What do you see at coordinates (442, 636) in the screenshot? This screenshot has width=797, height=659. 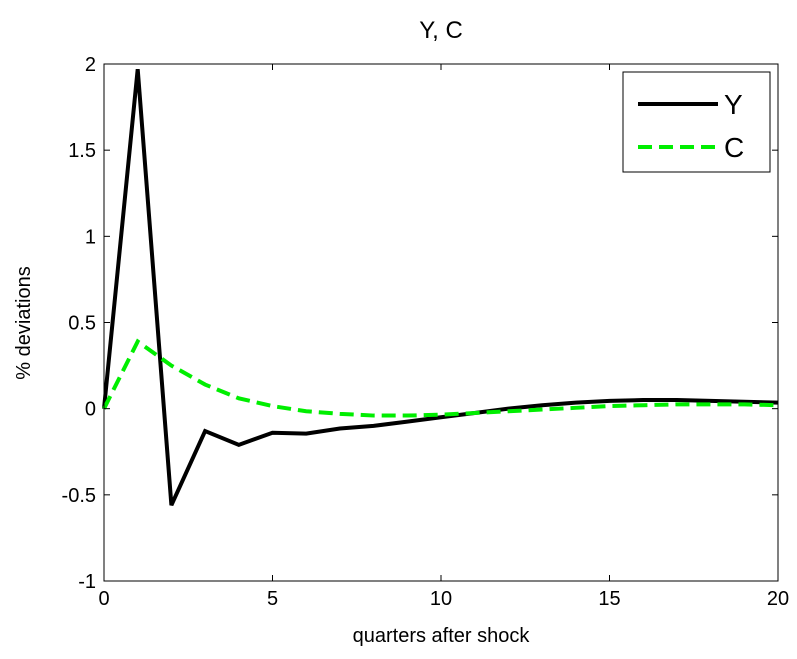 I see `x-axis-label: quarters after shock` at bounding box center [442, 636].